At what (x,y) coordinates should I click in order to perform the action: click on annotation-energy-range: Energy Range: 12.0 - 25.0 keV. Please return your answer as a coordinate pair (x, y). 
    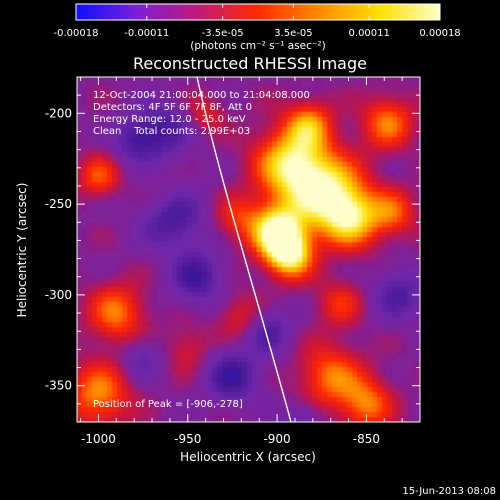
    Looking at the image, I should click on (169, 119).